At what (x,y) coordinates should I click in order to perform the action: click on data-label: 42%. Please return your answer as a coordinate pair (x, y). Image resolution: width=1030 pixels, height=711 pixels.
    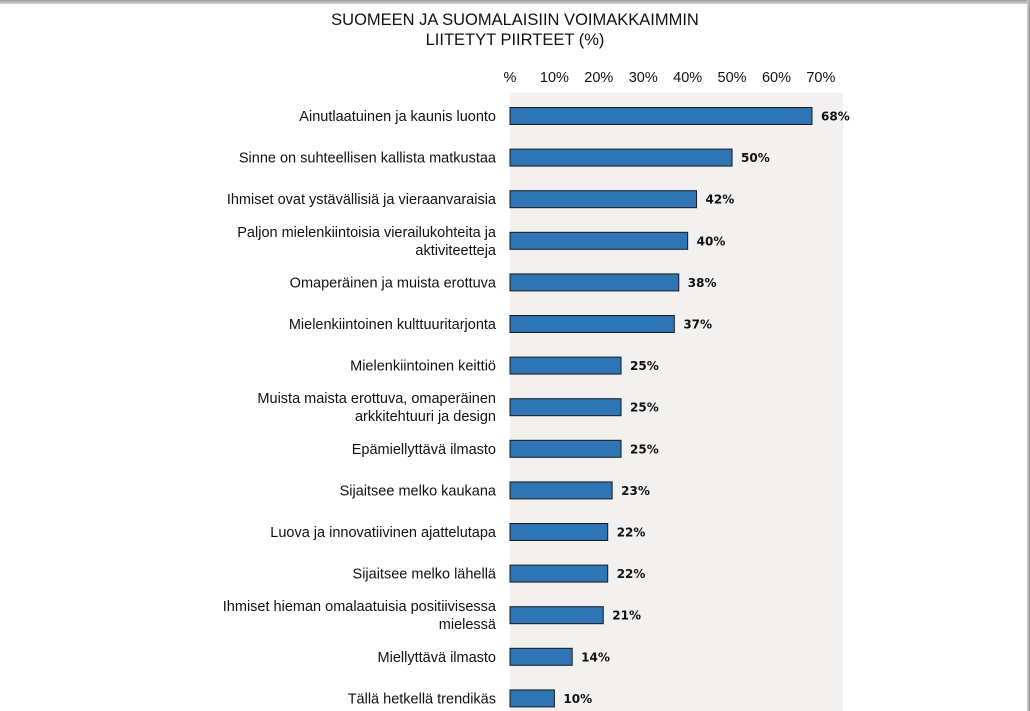
    Looking at the image, I should click on (720, 200).